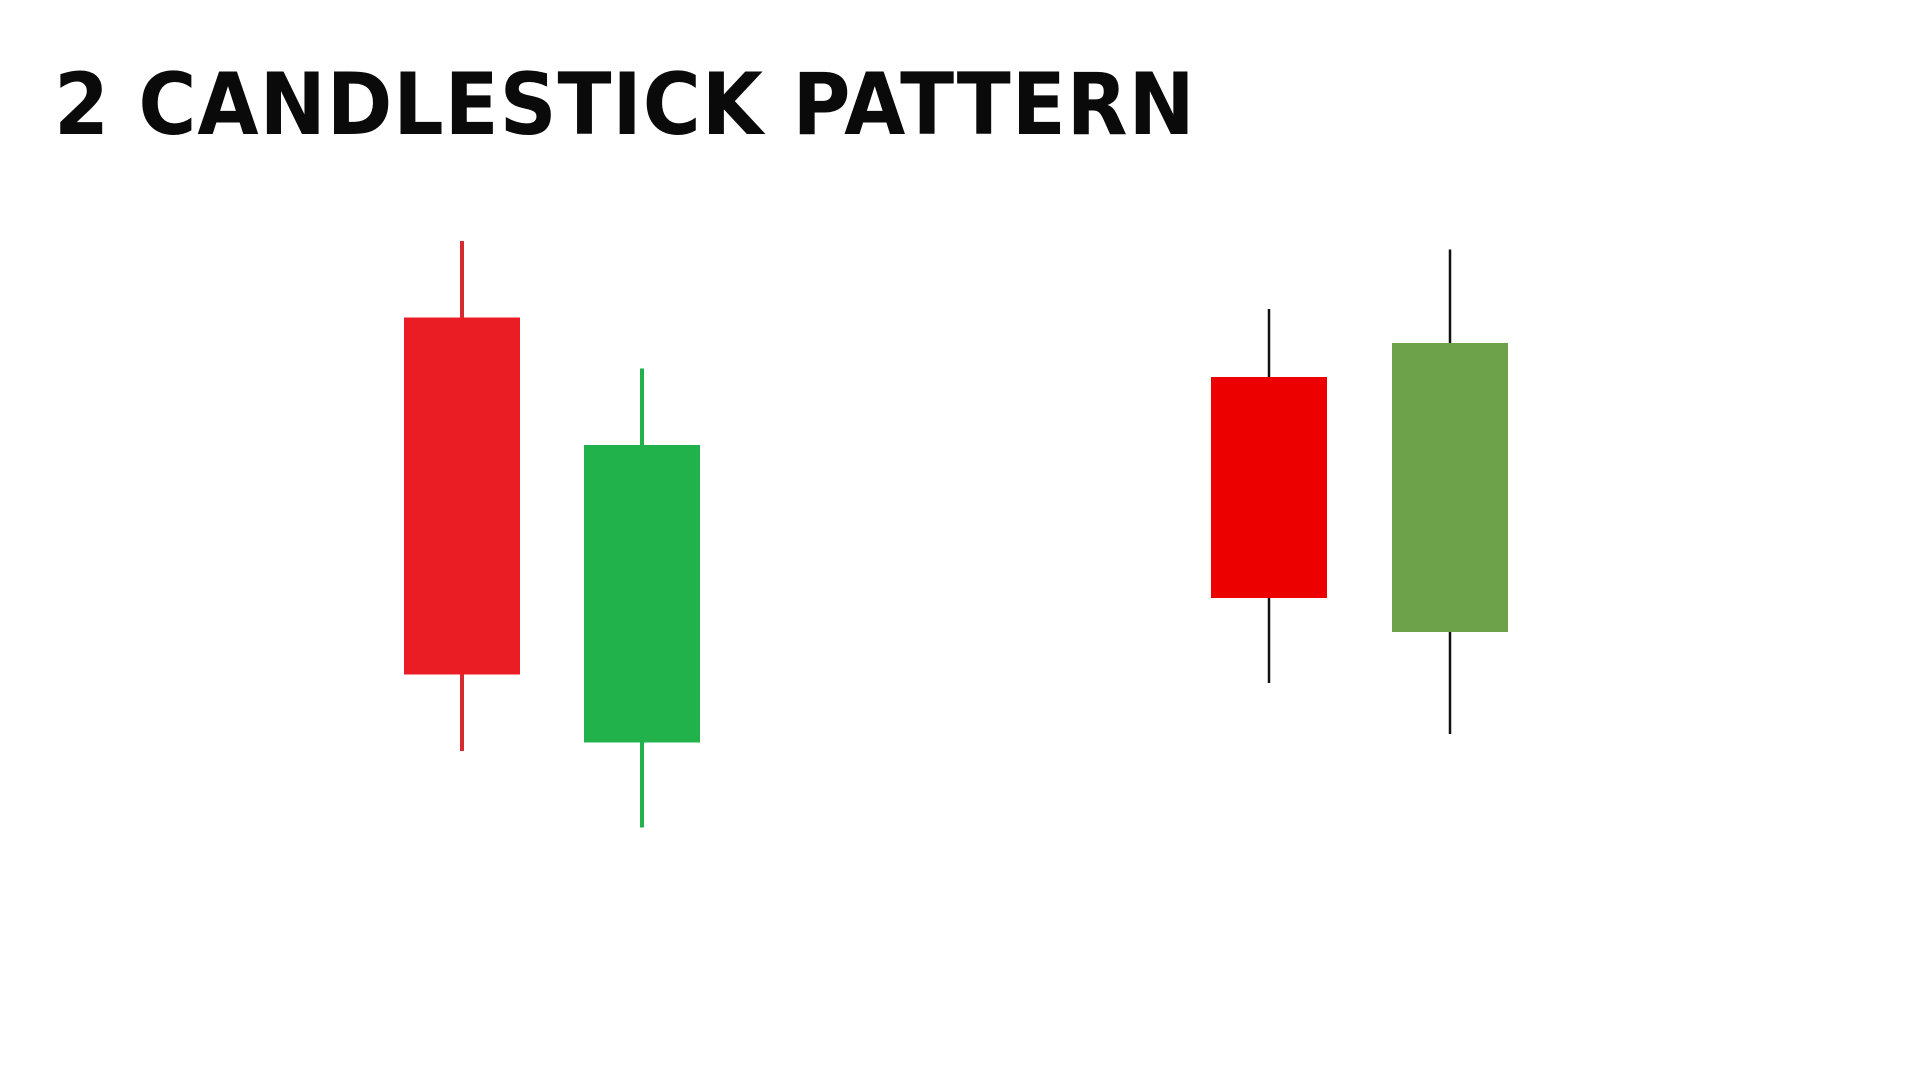  I want to click on page-title: 2 CANDLESTICK PATTERN, so click(625, 105).